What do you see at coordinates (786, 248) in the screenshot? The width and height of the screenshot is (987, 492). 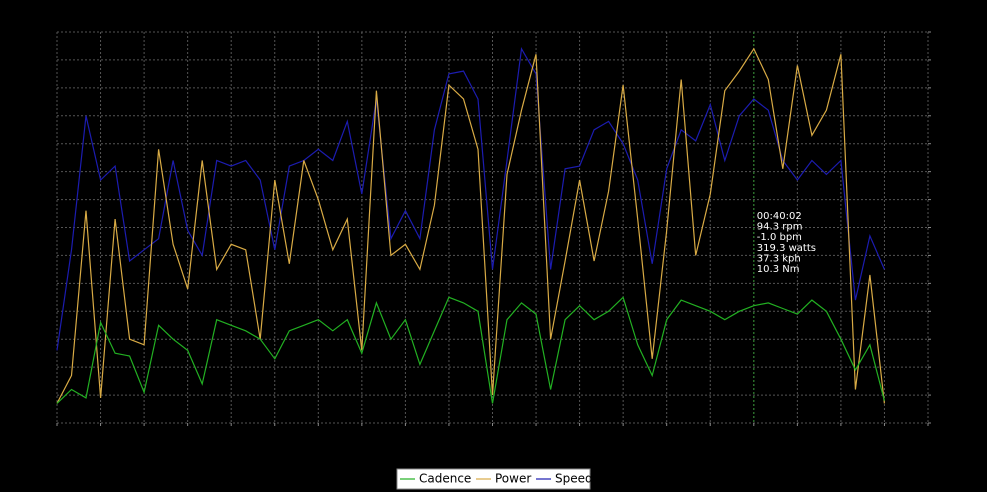 I see `tooltip-line: 319.3 watts` at bounding box center [786, 248].